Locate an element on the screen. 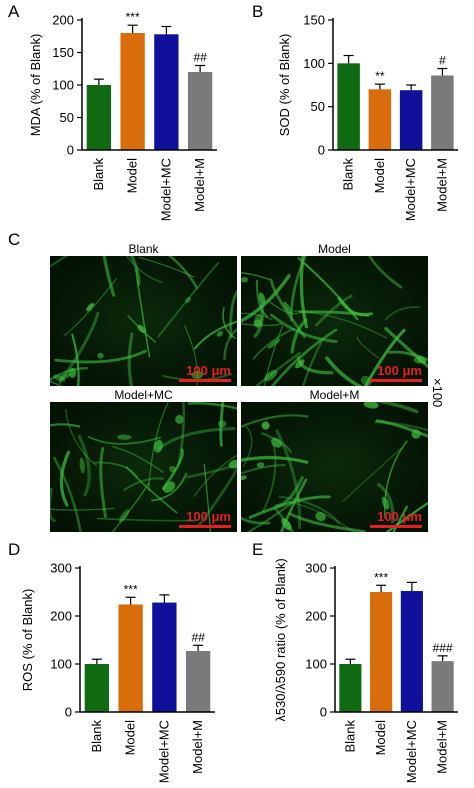  bar-blank is located at coordinates (97, 688).